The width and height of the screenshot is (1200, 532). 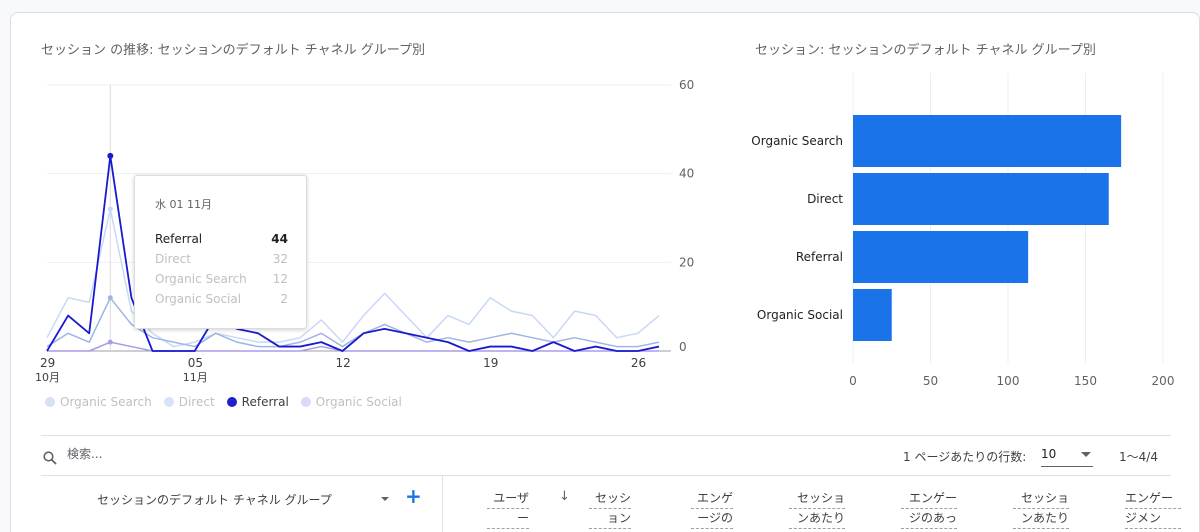 I want to click on column-header-users: ユーザ ー, so click(x=508, y=510).